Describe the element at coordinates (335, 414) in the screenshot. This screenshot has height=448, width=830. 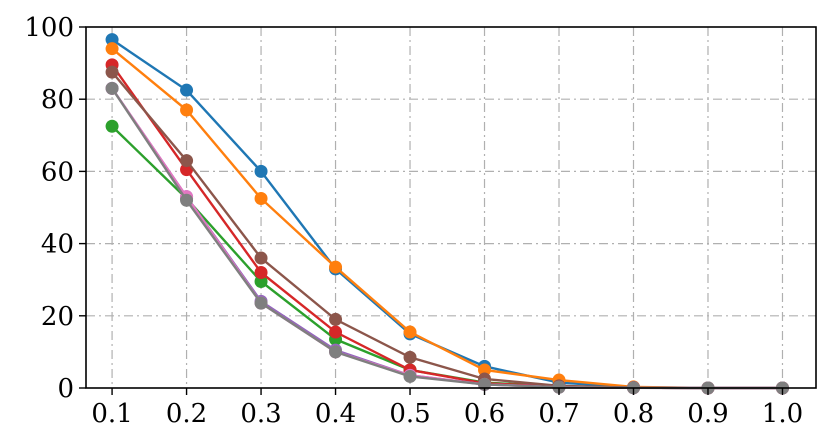
I see `x-tick-label: 0.4` at that location.